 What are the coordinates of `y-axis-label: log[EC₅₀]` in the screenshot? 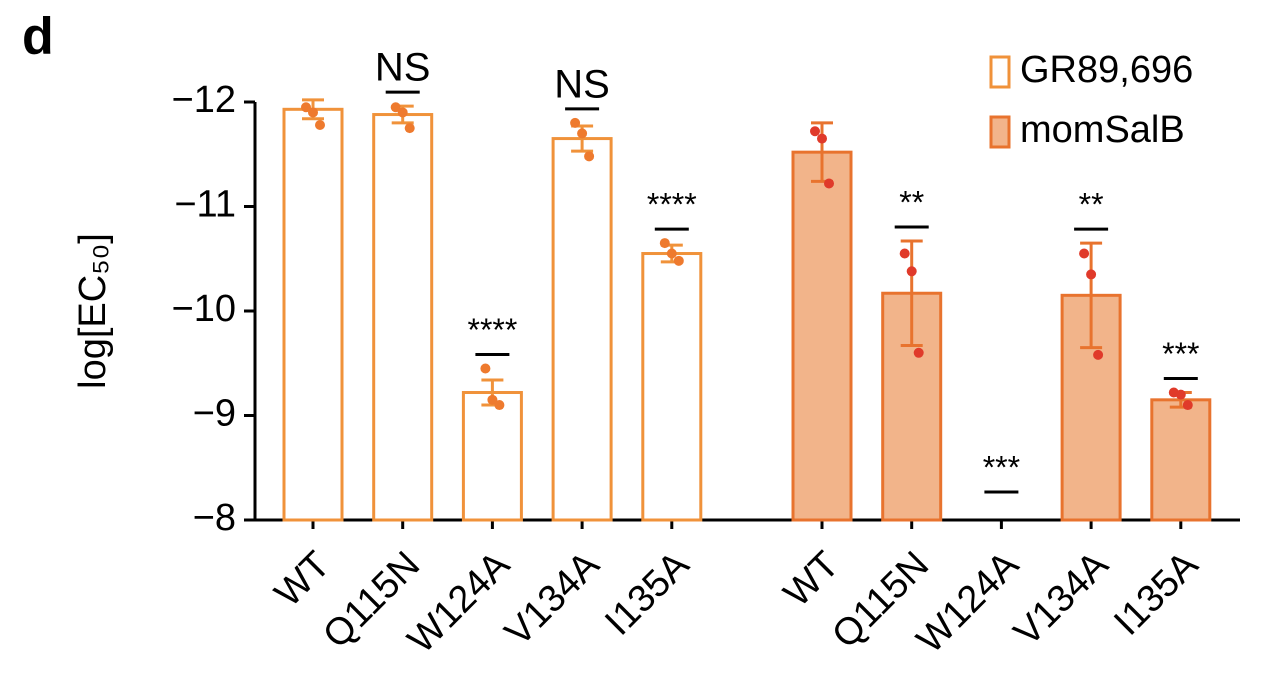 It's located at (93, 311).